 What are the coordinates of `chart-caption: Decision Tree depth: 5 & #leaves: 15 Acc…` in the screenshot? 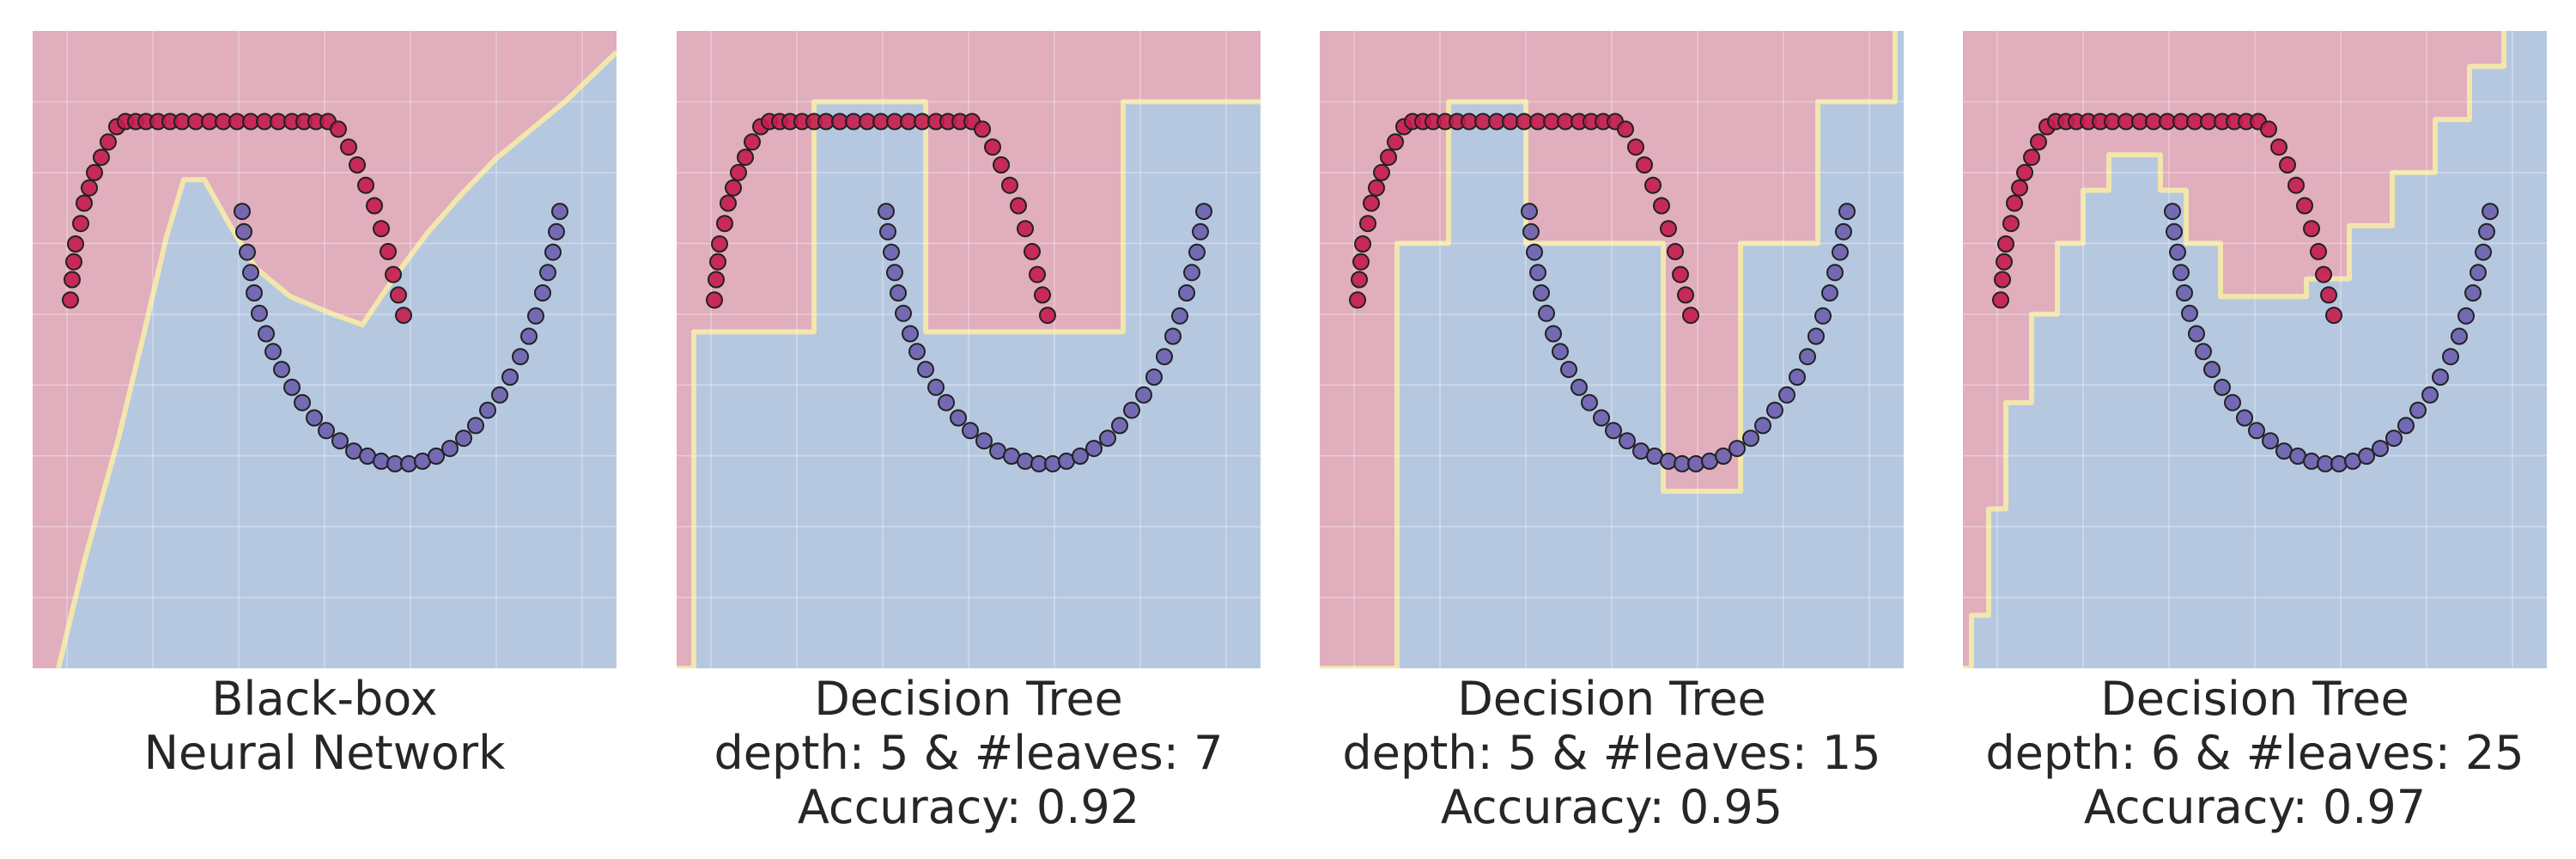 It's located at (1612, 753).